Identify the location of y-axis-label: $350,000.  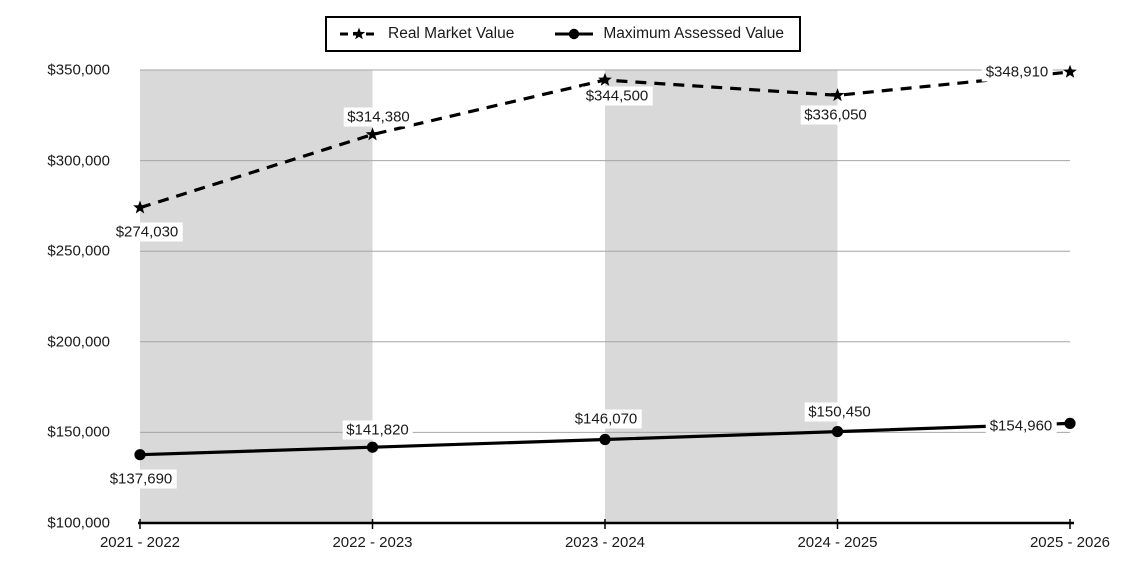
(78, 70).